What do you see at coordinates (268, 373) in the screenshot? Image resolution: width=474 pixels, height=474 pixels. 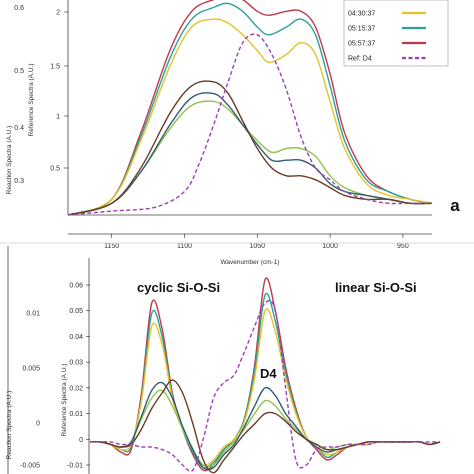 I see `annotation-d4: D4` at bounding box center [268, 373].